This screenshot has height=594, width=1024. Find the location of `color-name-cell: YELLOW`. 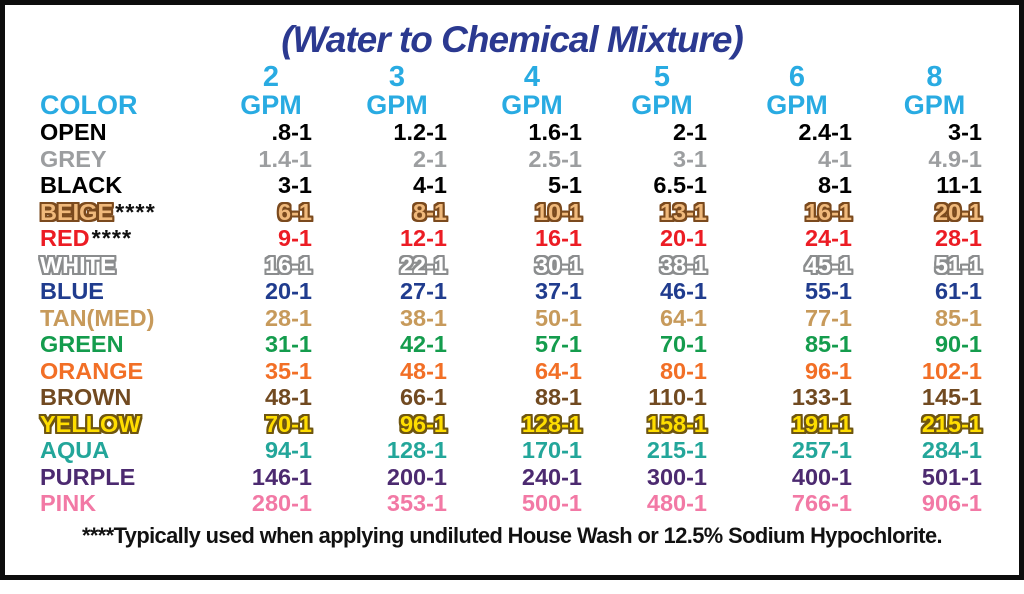

color-name-cell: YELLOW is located at coordinates (117, 424).